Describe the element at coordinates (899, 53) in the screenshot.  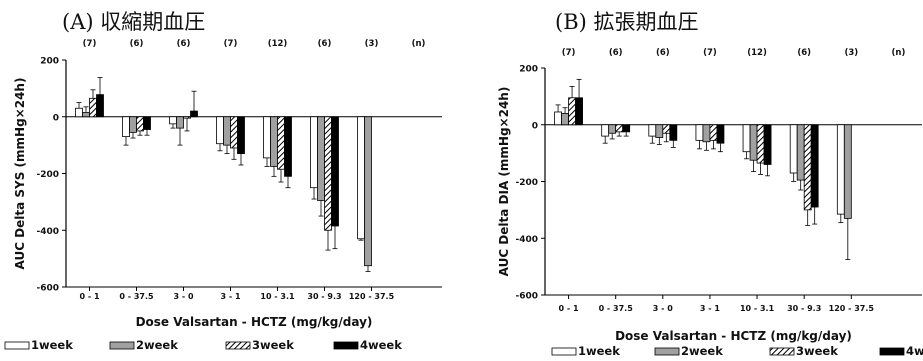
I see `n-label: (n)` at that location.